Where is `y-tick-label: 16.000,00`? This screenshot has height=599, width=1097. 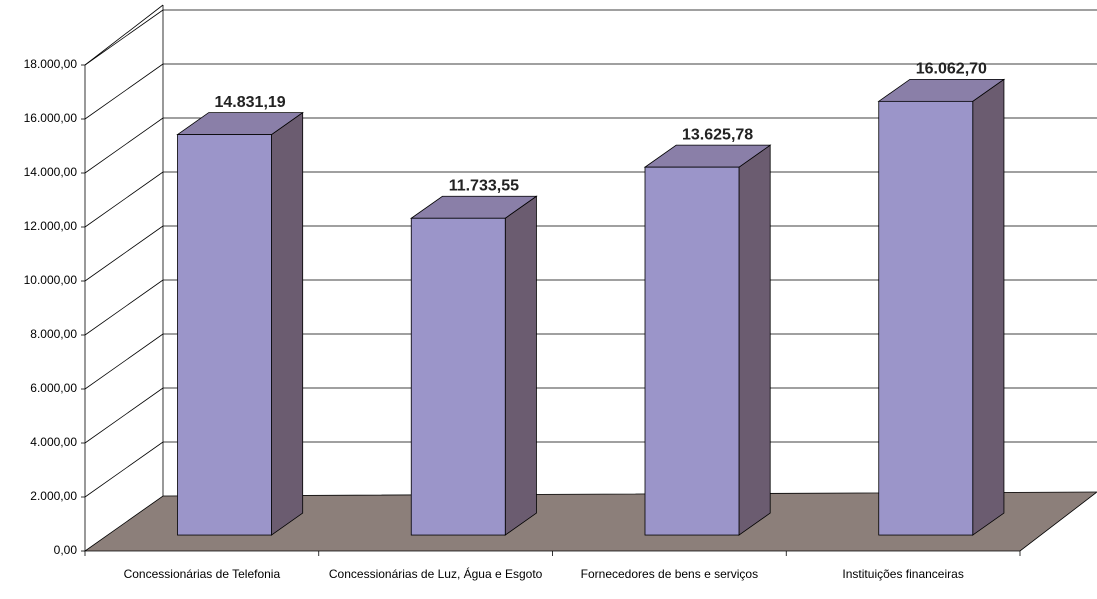 y-tick-label: 16.000,00 is located at coordinates (51, 118).